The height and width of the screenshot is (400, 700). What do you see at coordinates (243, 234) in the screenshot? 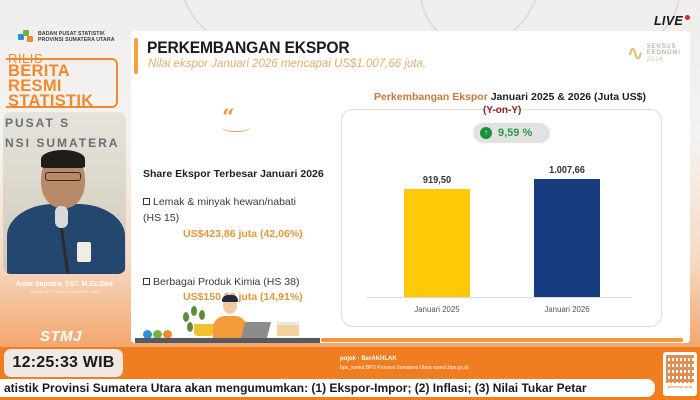
I see `share-item-1-value: US$423,86 juta (42,06%)` at bounding box center [243, 234].